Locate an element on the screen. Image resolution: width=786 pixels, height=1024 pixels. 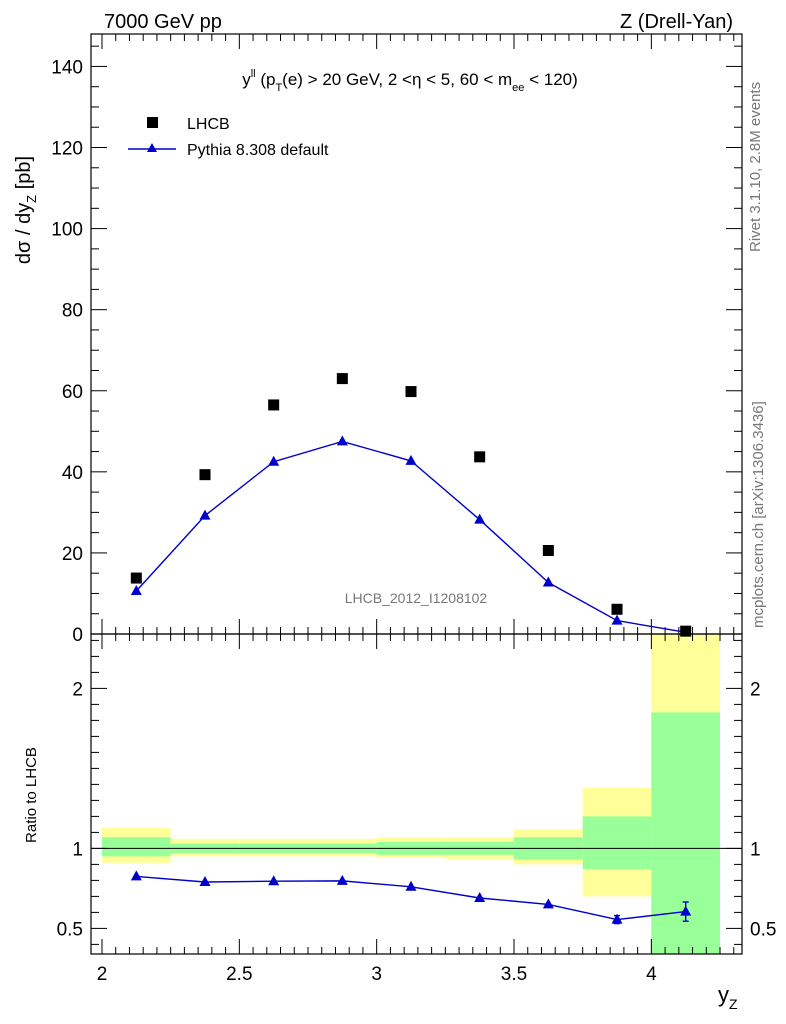
ratio-y-tick-label: 2 is located at coordinates (77, 689).